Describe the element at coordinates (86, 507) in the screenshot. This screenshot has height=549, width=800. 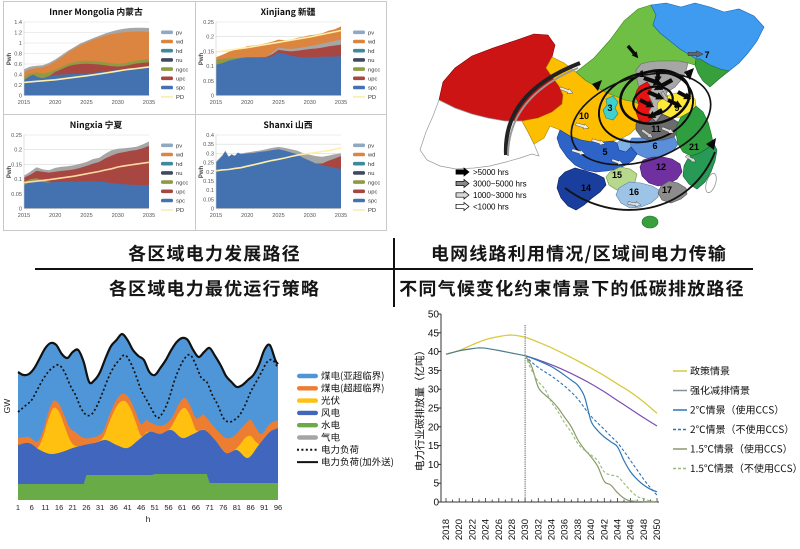
I see `svg-text: 26` at that location.